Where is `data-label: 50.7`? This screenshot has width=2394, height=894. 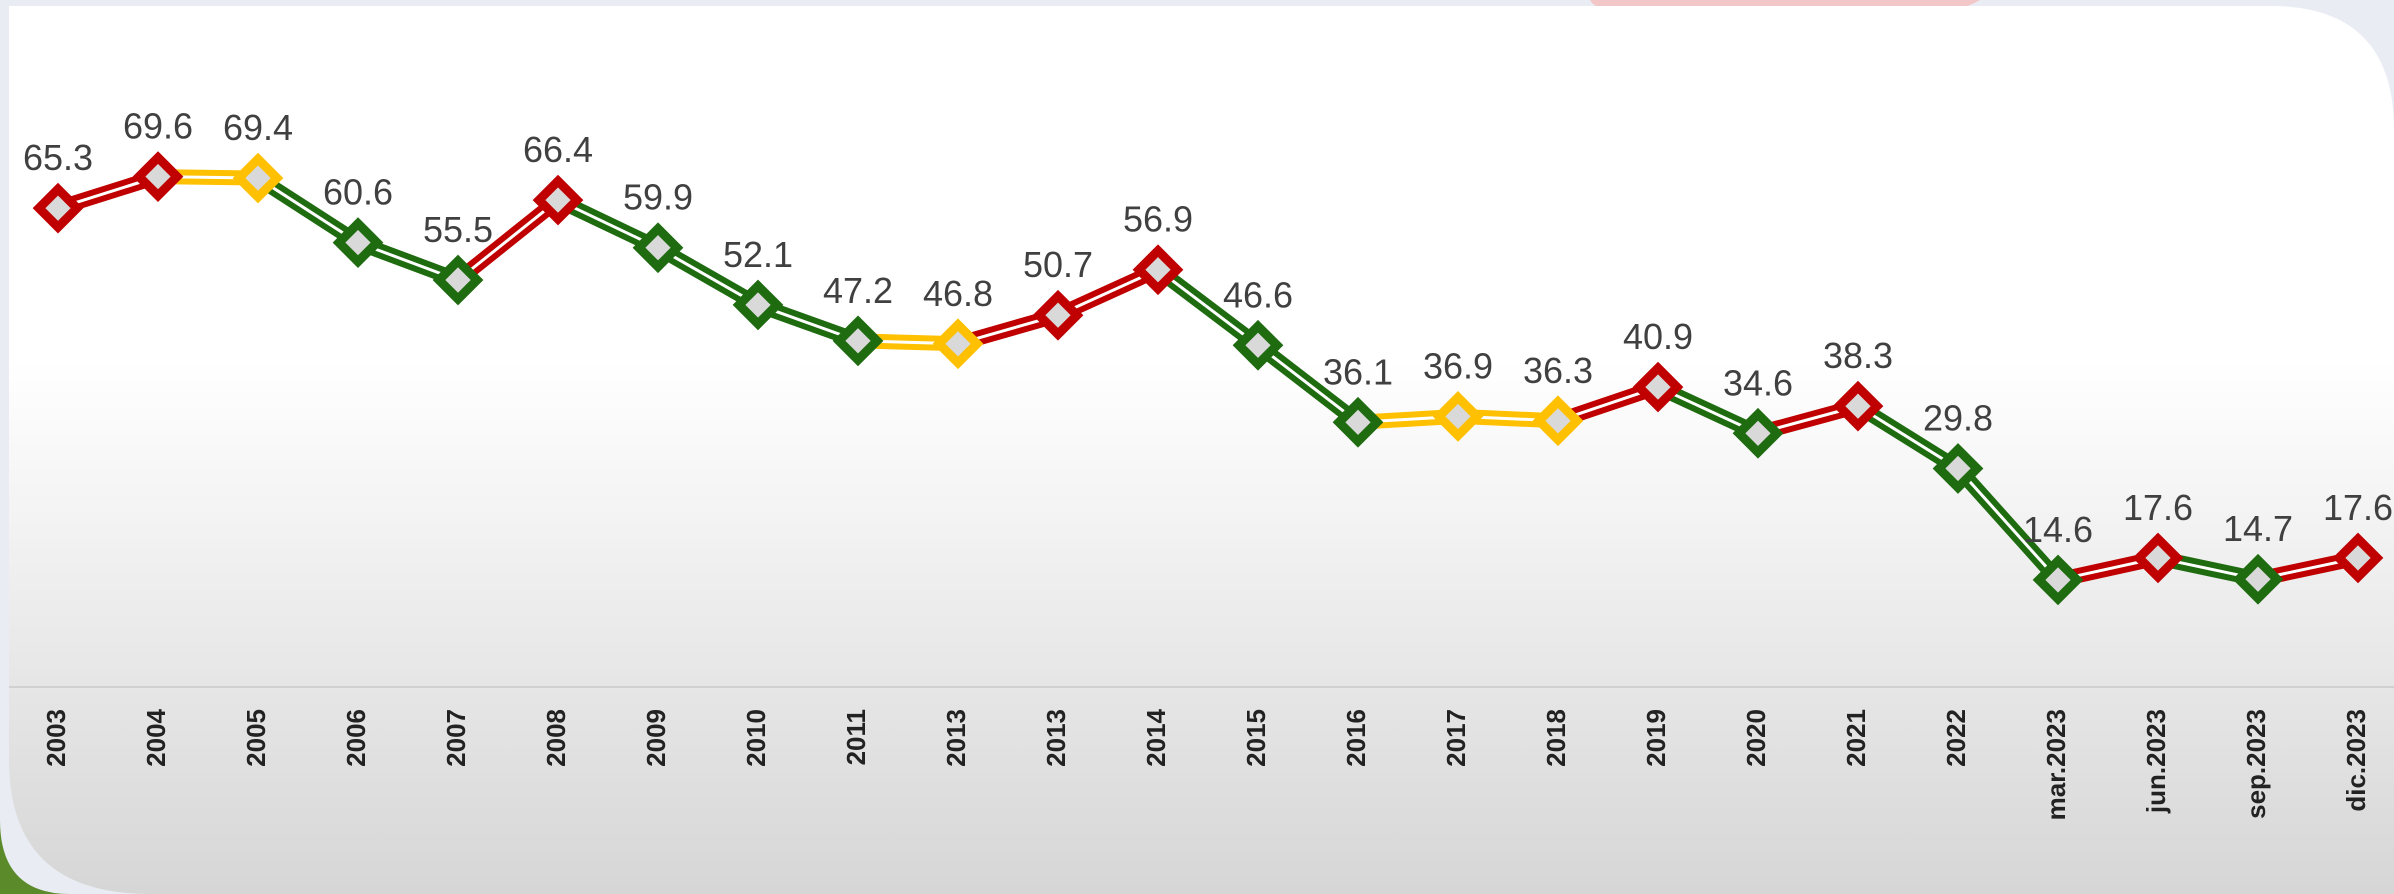 data-label: 50.7 is located at coordinates (1058, 264).